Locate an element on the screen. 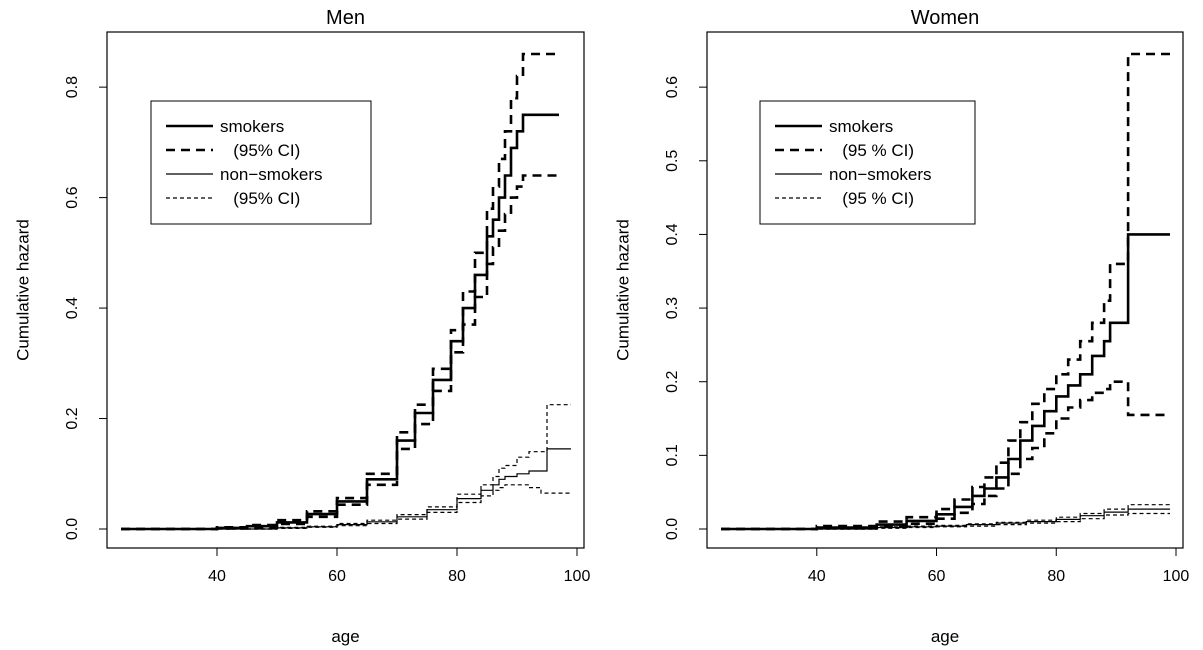 The width and height of the screenshot is (1203, 650). y-tick-label: 0.3 is located at coordinates (672, 308).